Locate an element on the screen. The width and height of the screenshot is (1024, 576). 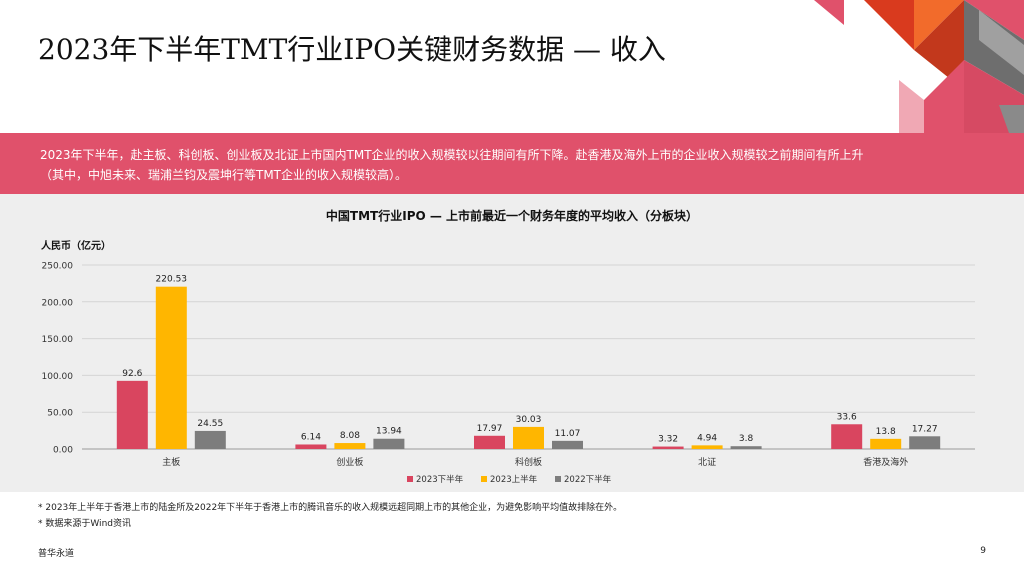
chart-title: 中国TMT行业IPO — 上市前最近一个财务年度的平均收入（分板块） is located at coordinates (512, 216).